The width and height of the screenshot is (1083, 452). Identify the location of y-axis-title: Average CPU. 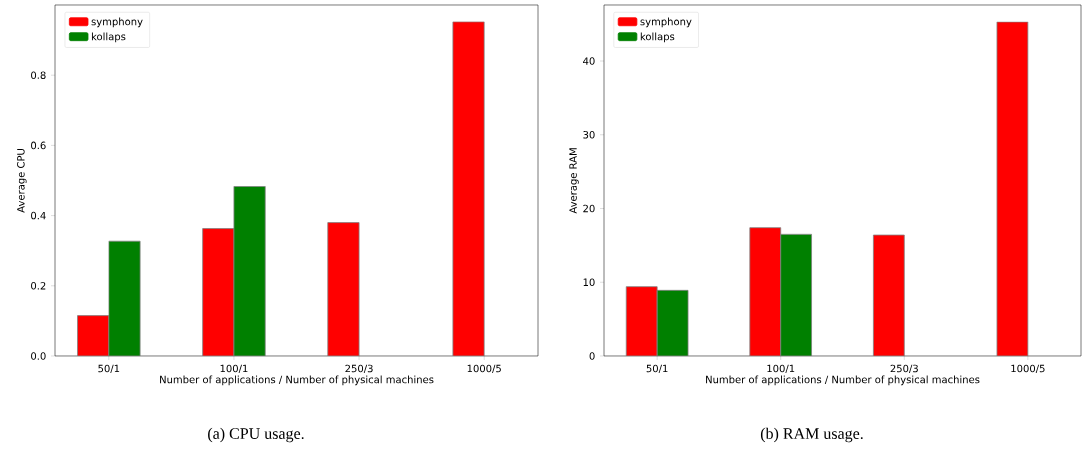
(22, 181).